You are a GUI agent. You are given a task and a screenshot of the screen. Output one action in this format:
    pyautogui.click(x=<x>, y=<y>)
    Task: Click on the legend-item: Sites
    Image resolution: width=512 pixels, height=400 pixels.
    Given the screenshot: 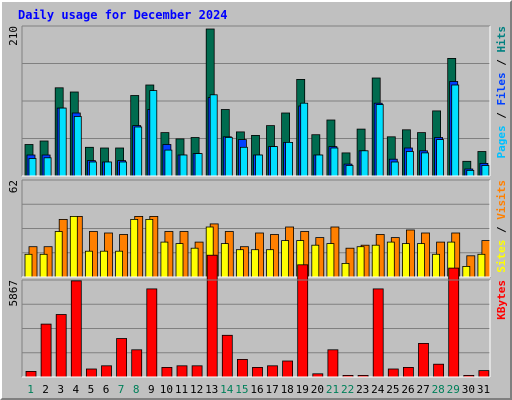 What is the action you would take?
    pyautogui.click(x=501, y=256)
    